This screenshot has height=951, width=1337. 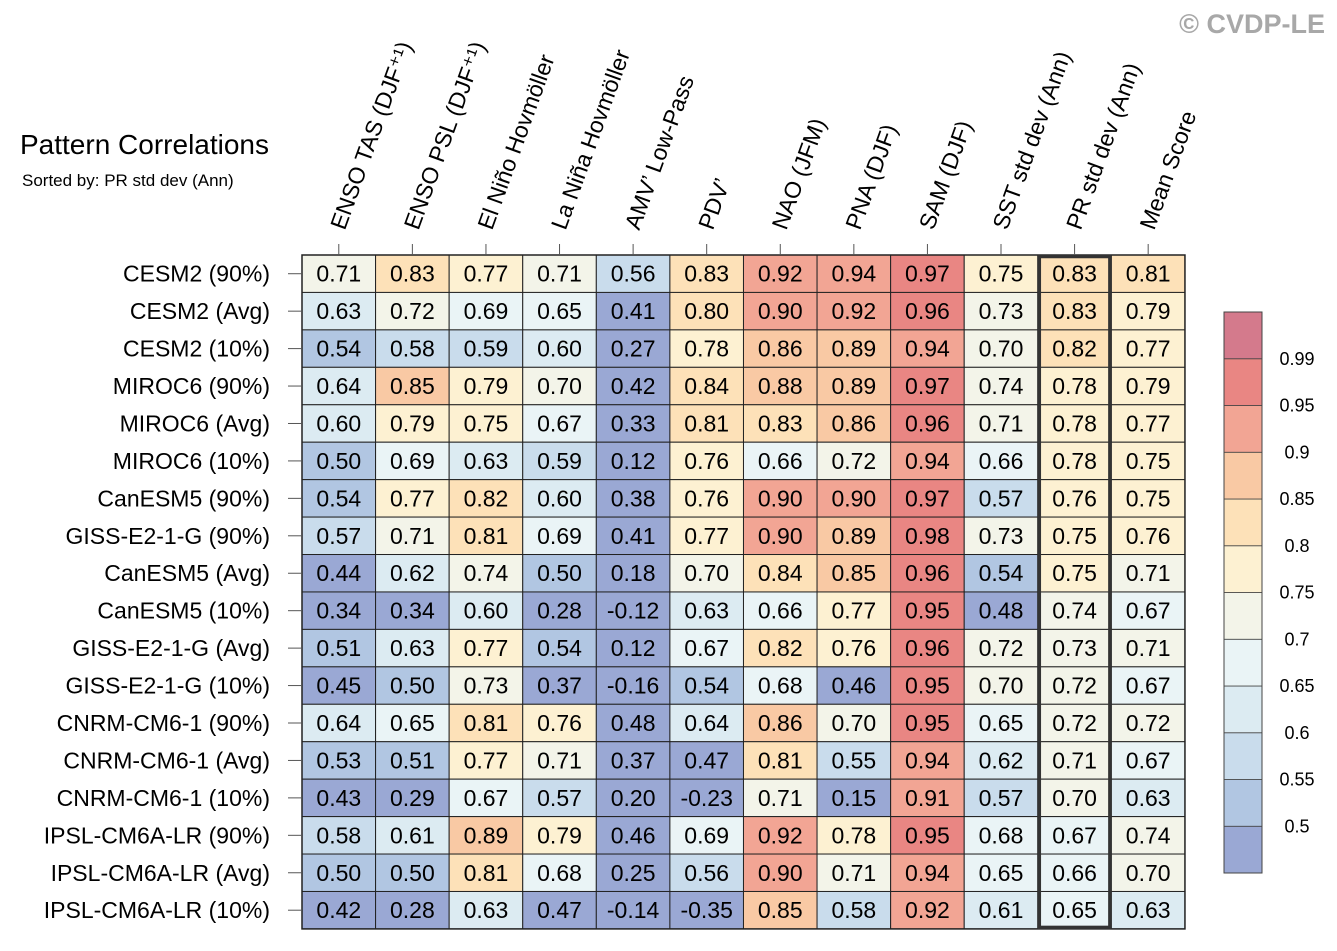 I want to click on colorbar-border, so click(x=1243, y=592).